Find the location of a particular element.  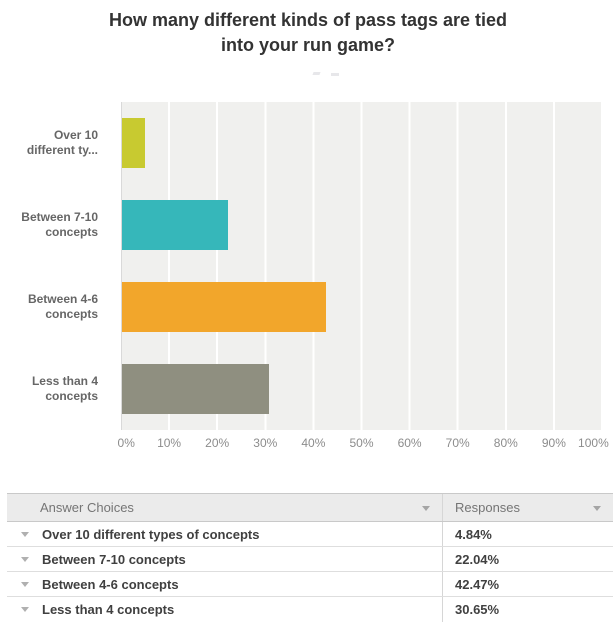

table-header-row: Answer Choices Responses is located at coordinates (310, 508).